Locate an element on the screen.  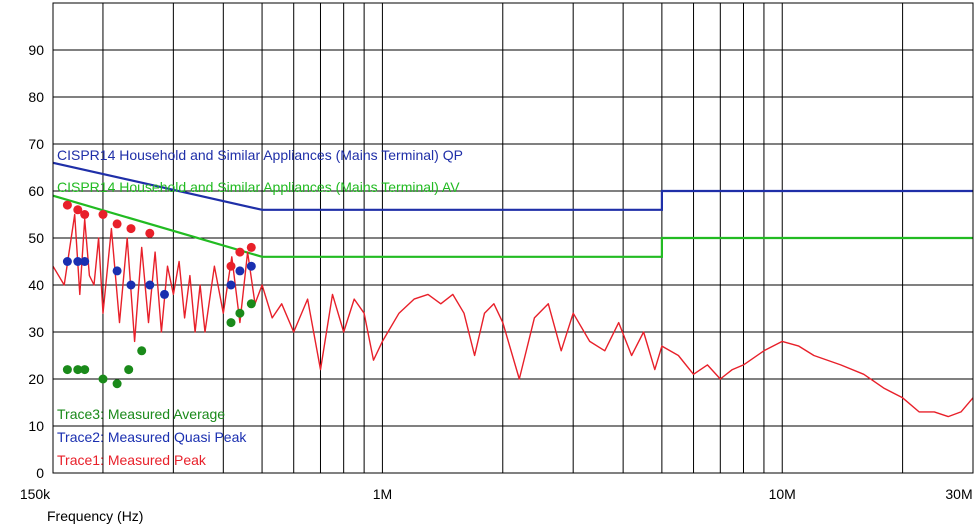
y-tick-label: 0 is located at coordinates (40, 473).